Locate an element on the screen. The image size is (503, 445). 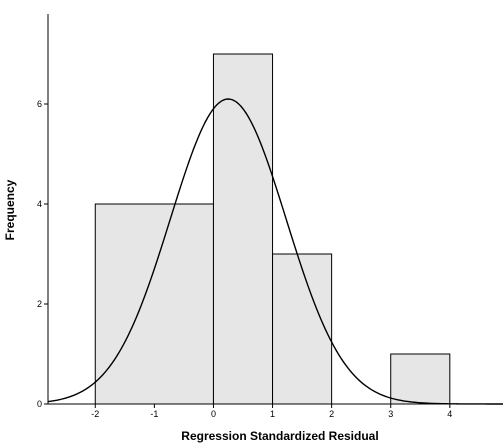
x-tick-label: -2 is located at coordinates (95, 414).